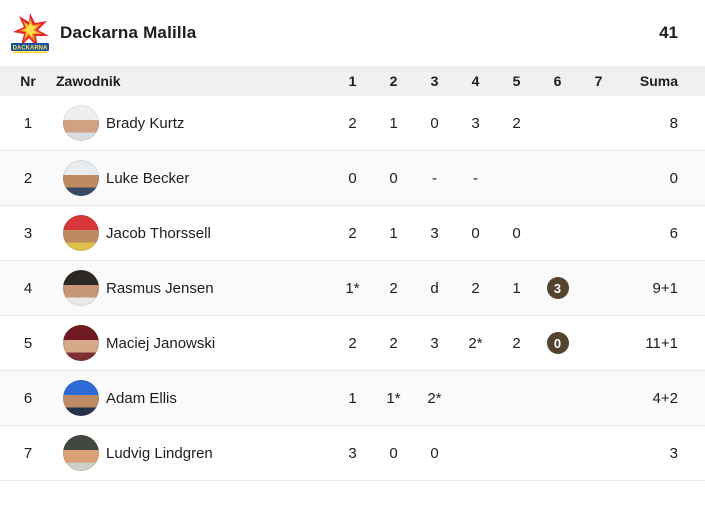 This screenshot has width=705, height=514. I want to click on team-logo: DACKARNA, so click(30, 33).